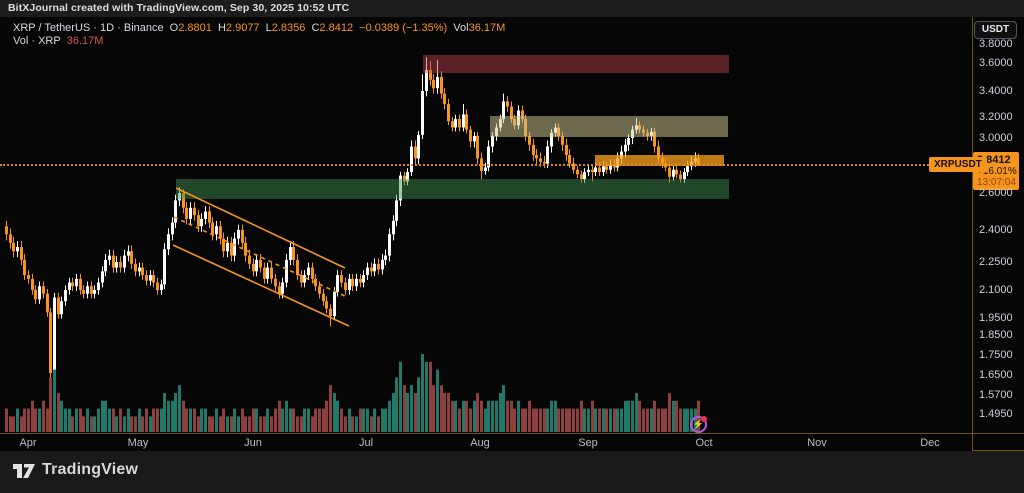  Describe the element at coordinates (85, 41) in the screenshot. I see `volume-indicator-value: 36.17M` at that location.